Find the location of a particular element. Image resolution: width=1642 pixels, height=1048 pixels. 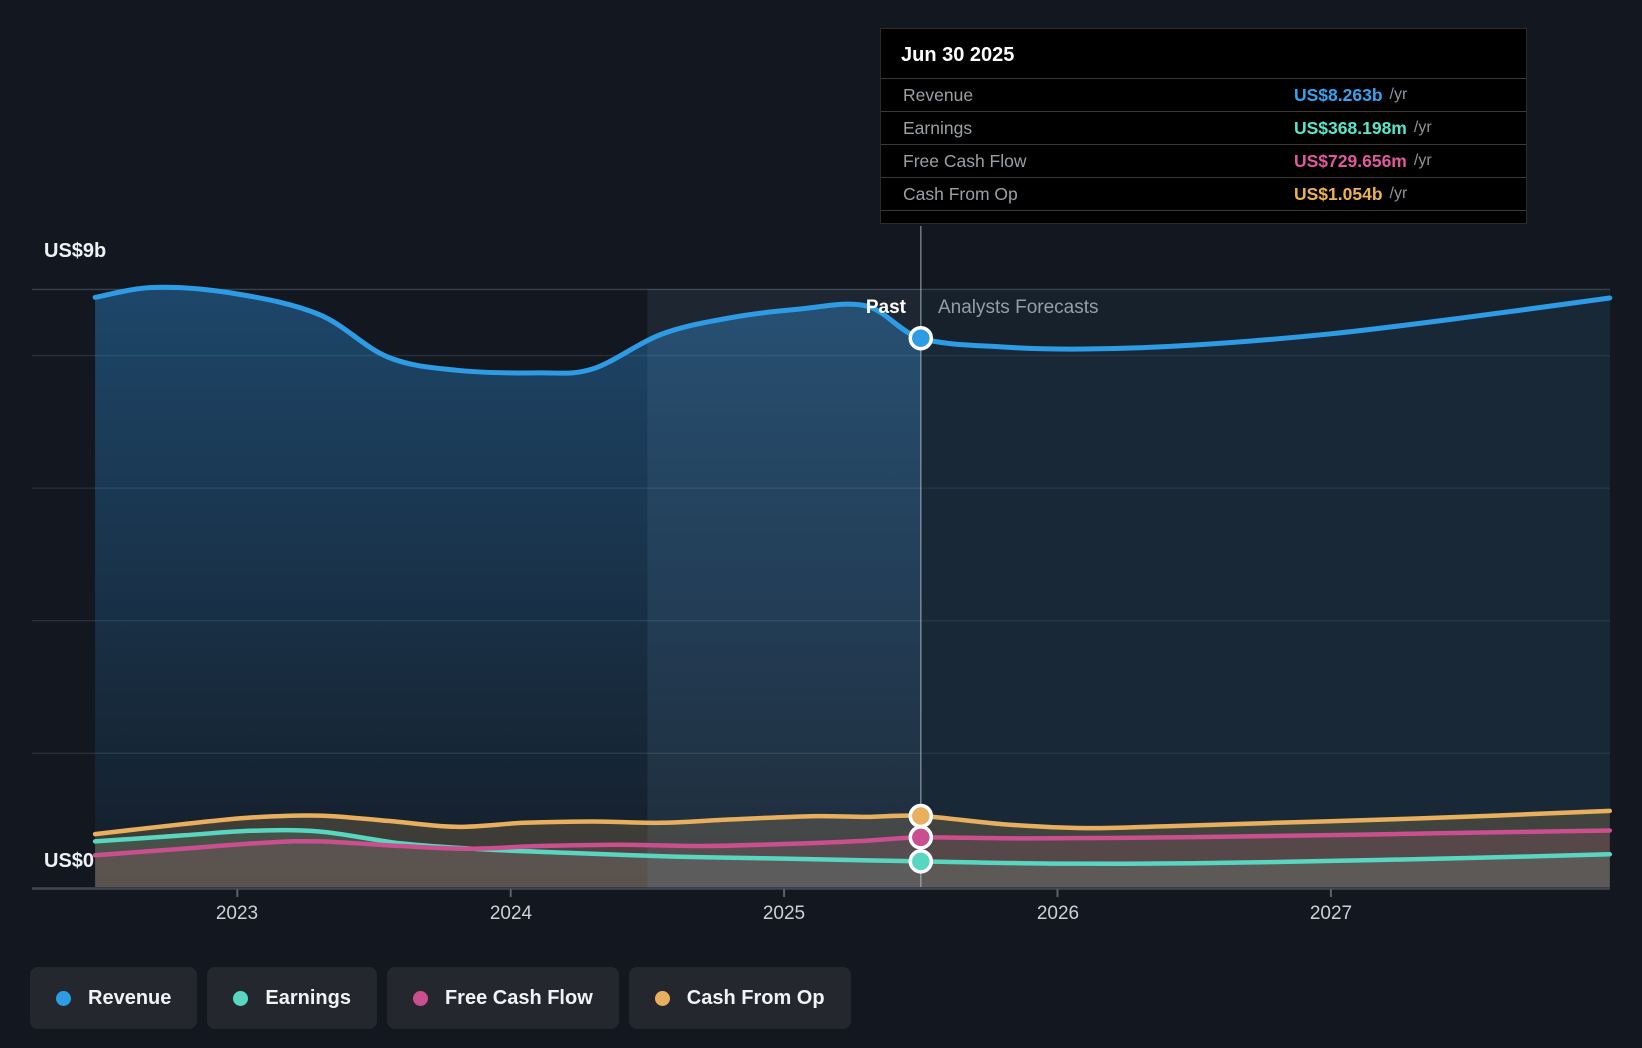

tooltip-row-label: Free Cash Flow is located at coordinates (965, 160).